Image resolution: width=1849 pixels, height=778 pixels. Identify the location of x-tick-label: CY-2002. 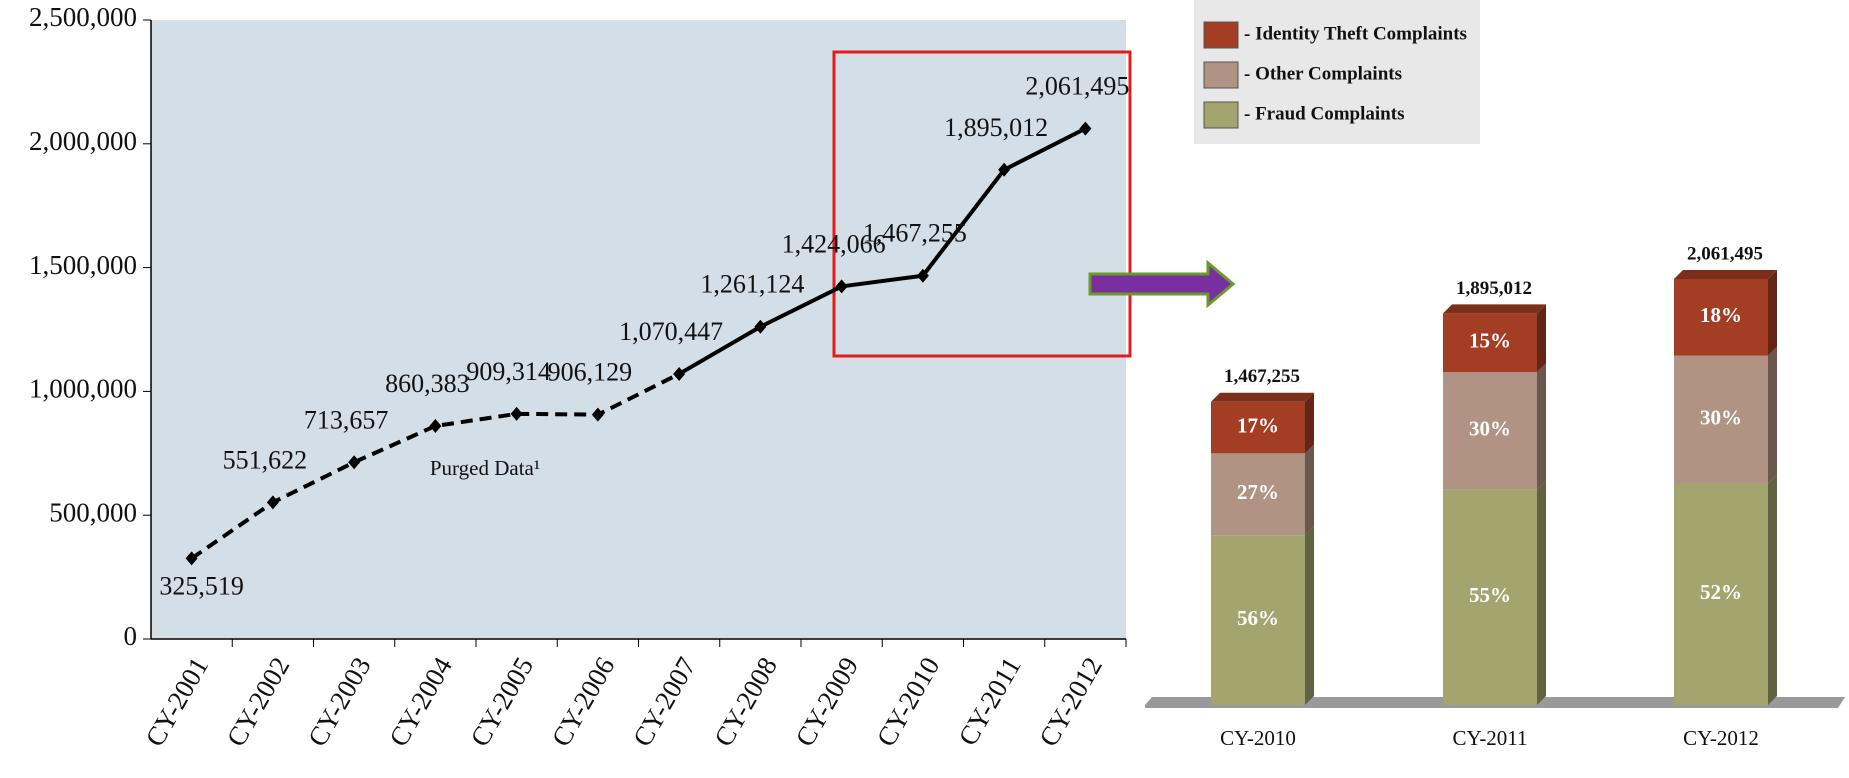
(258, 701).